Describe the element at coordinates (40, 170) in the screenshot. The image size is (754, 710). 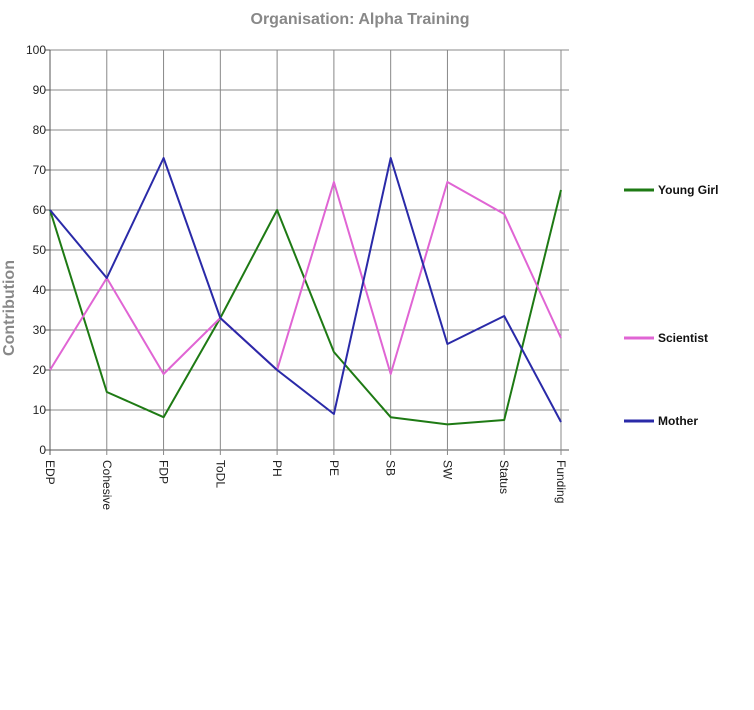
I see `y-tick-label: 70` at that location.